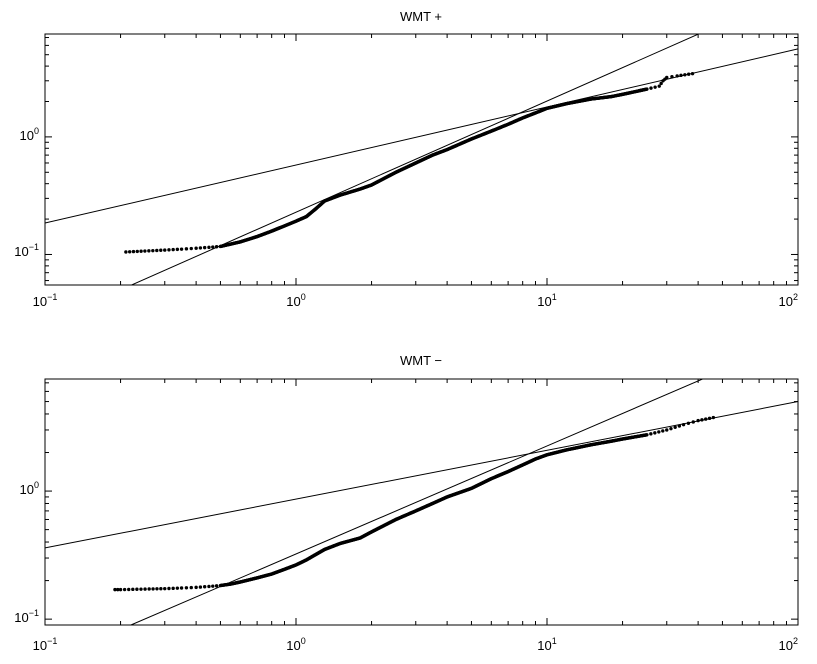 This screenshot has width=817, height=664. What do you see at coordinates (45, 644) in the screenshot?
I see `x-tick-label: 10⁻¹` at bounding box center [45, 644].